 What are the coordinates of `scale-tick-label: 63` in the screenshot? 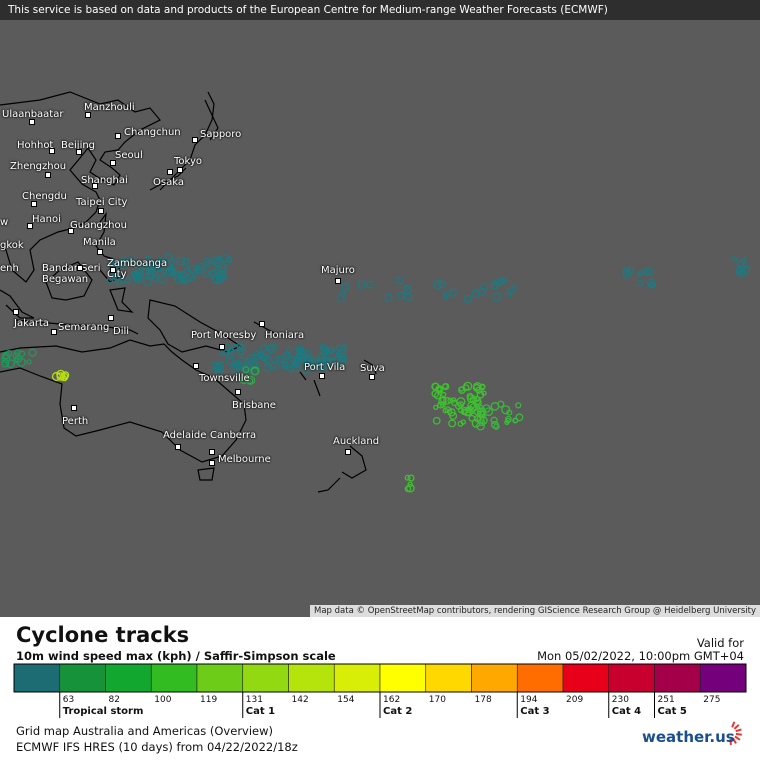 It's located at (68, 700).